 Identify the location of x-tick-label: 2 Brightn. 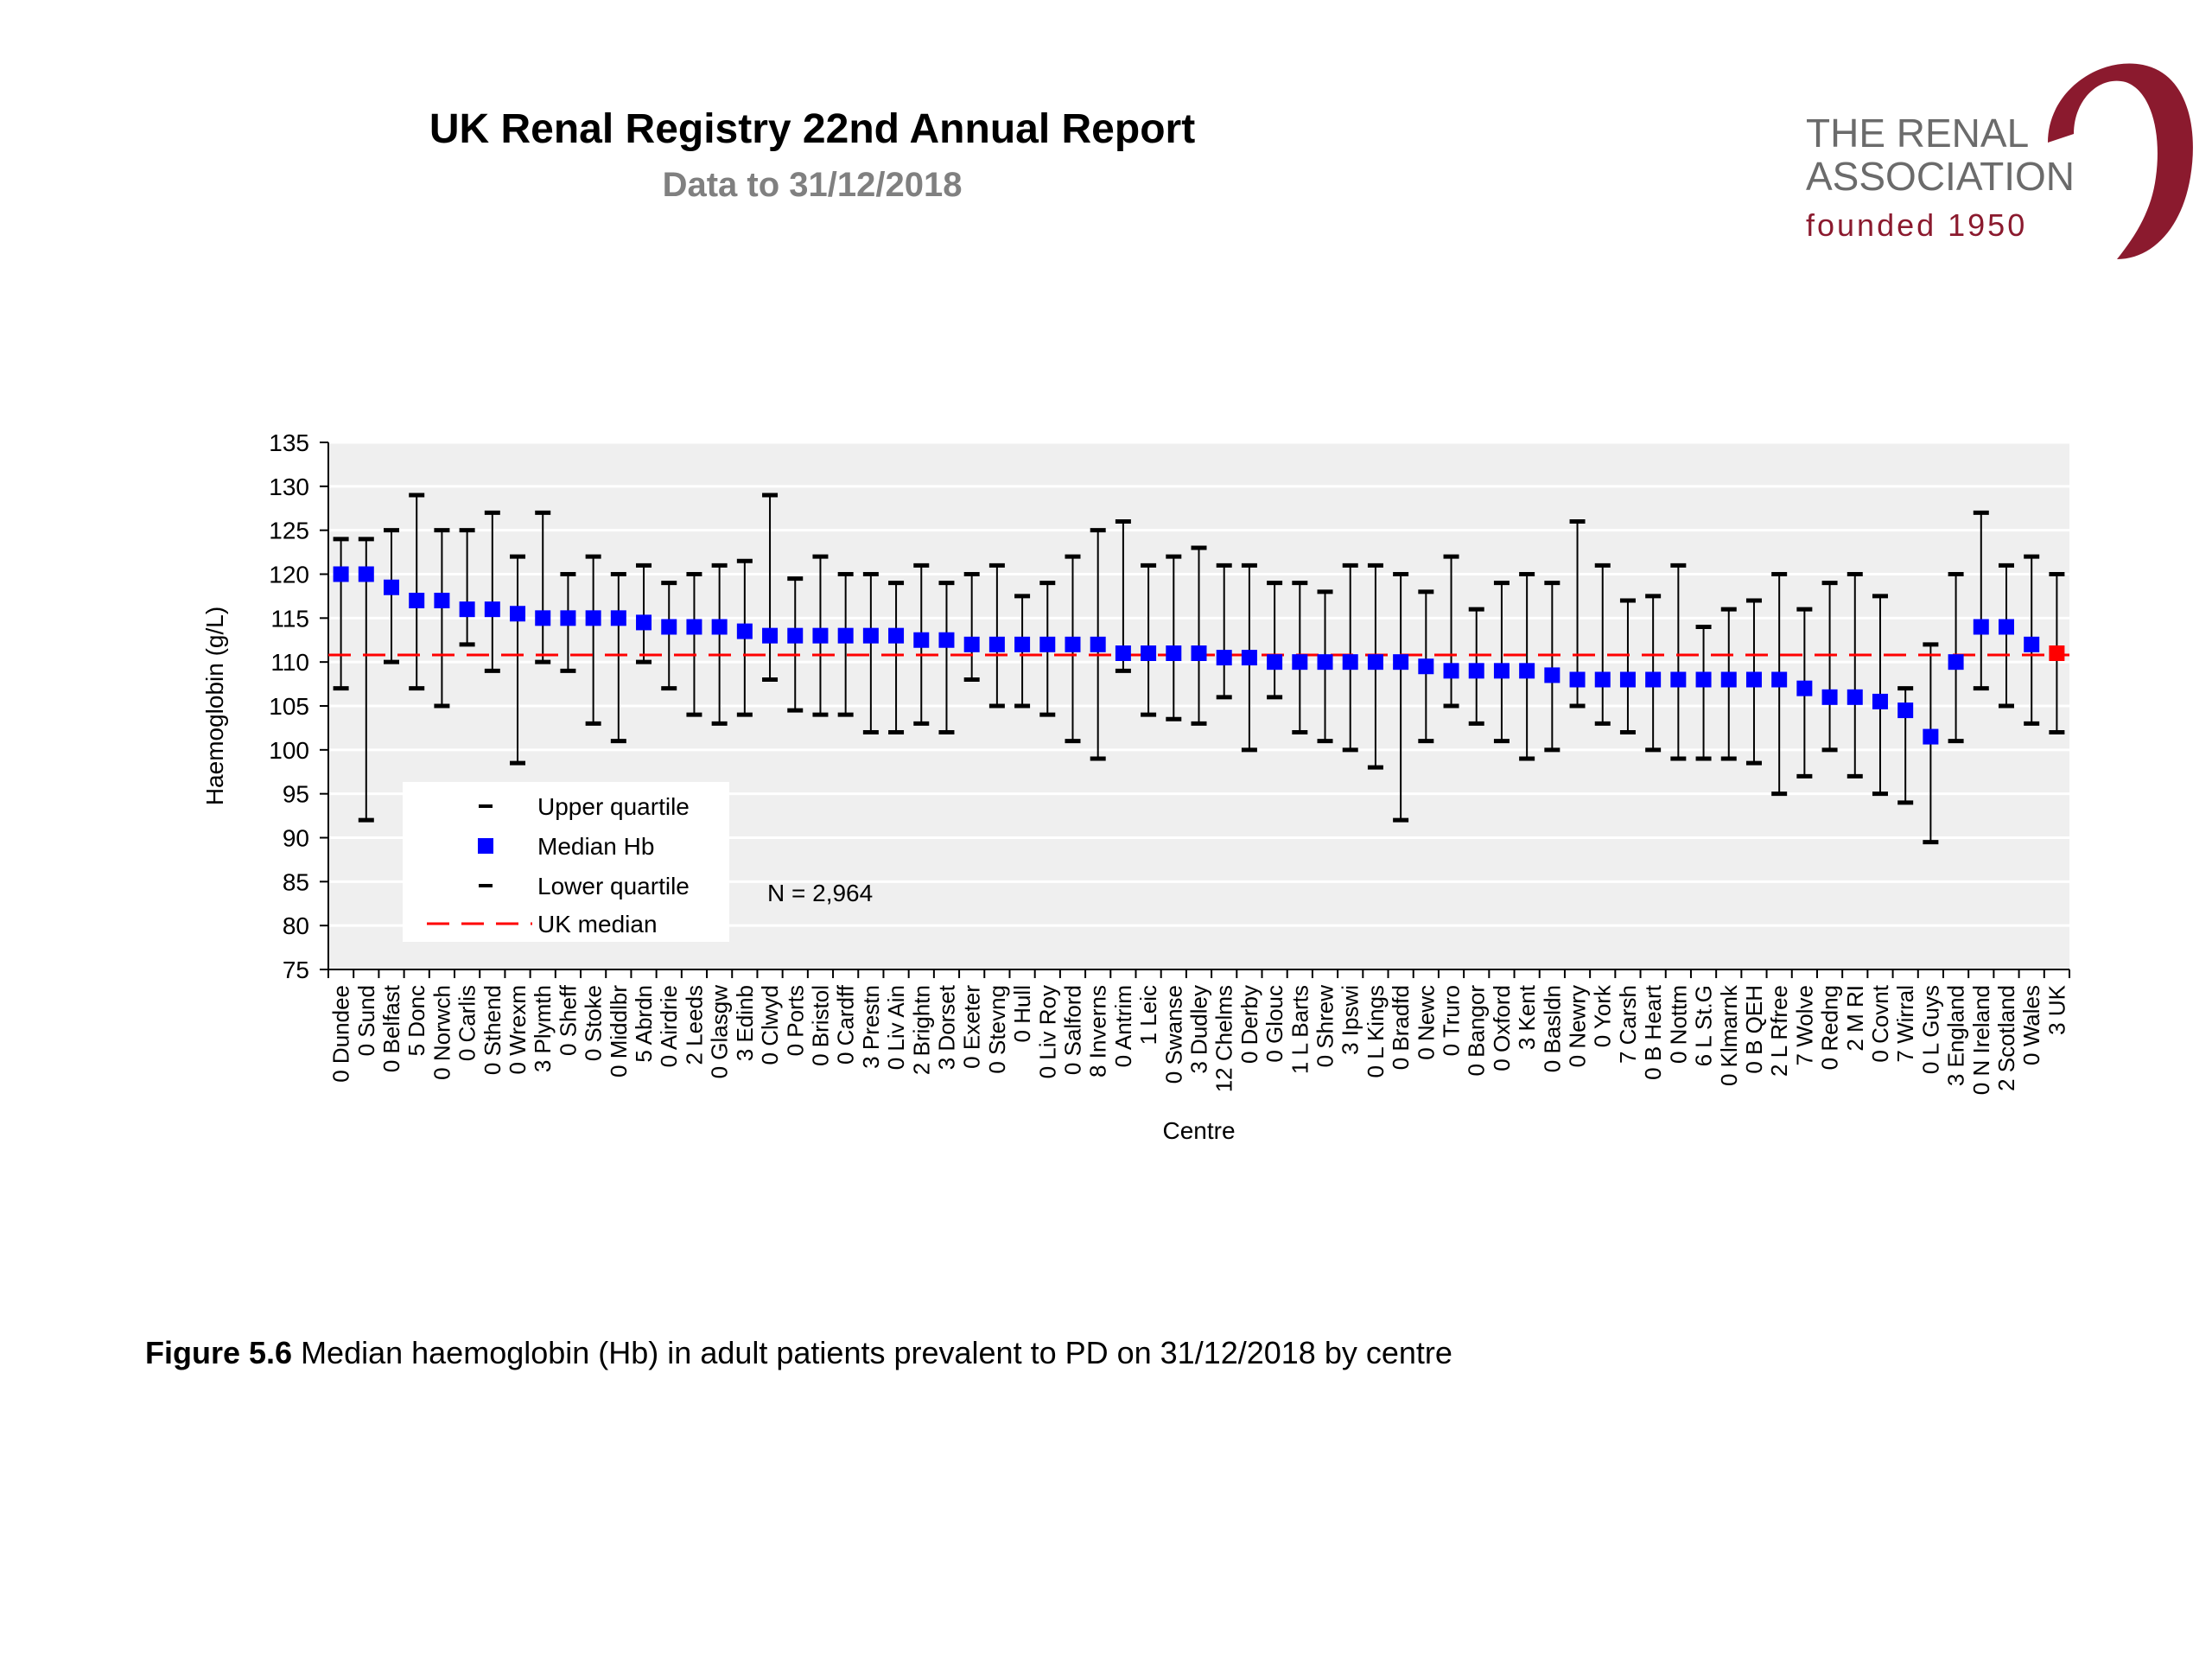
(921, 1030).